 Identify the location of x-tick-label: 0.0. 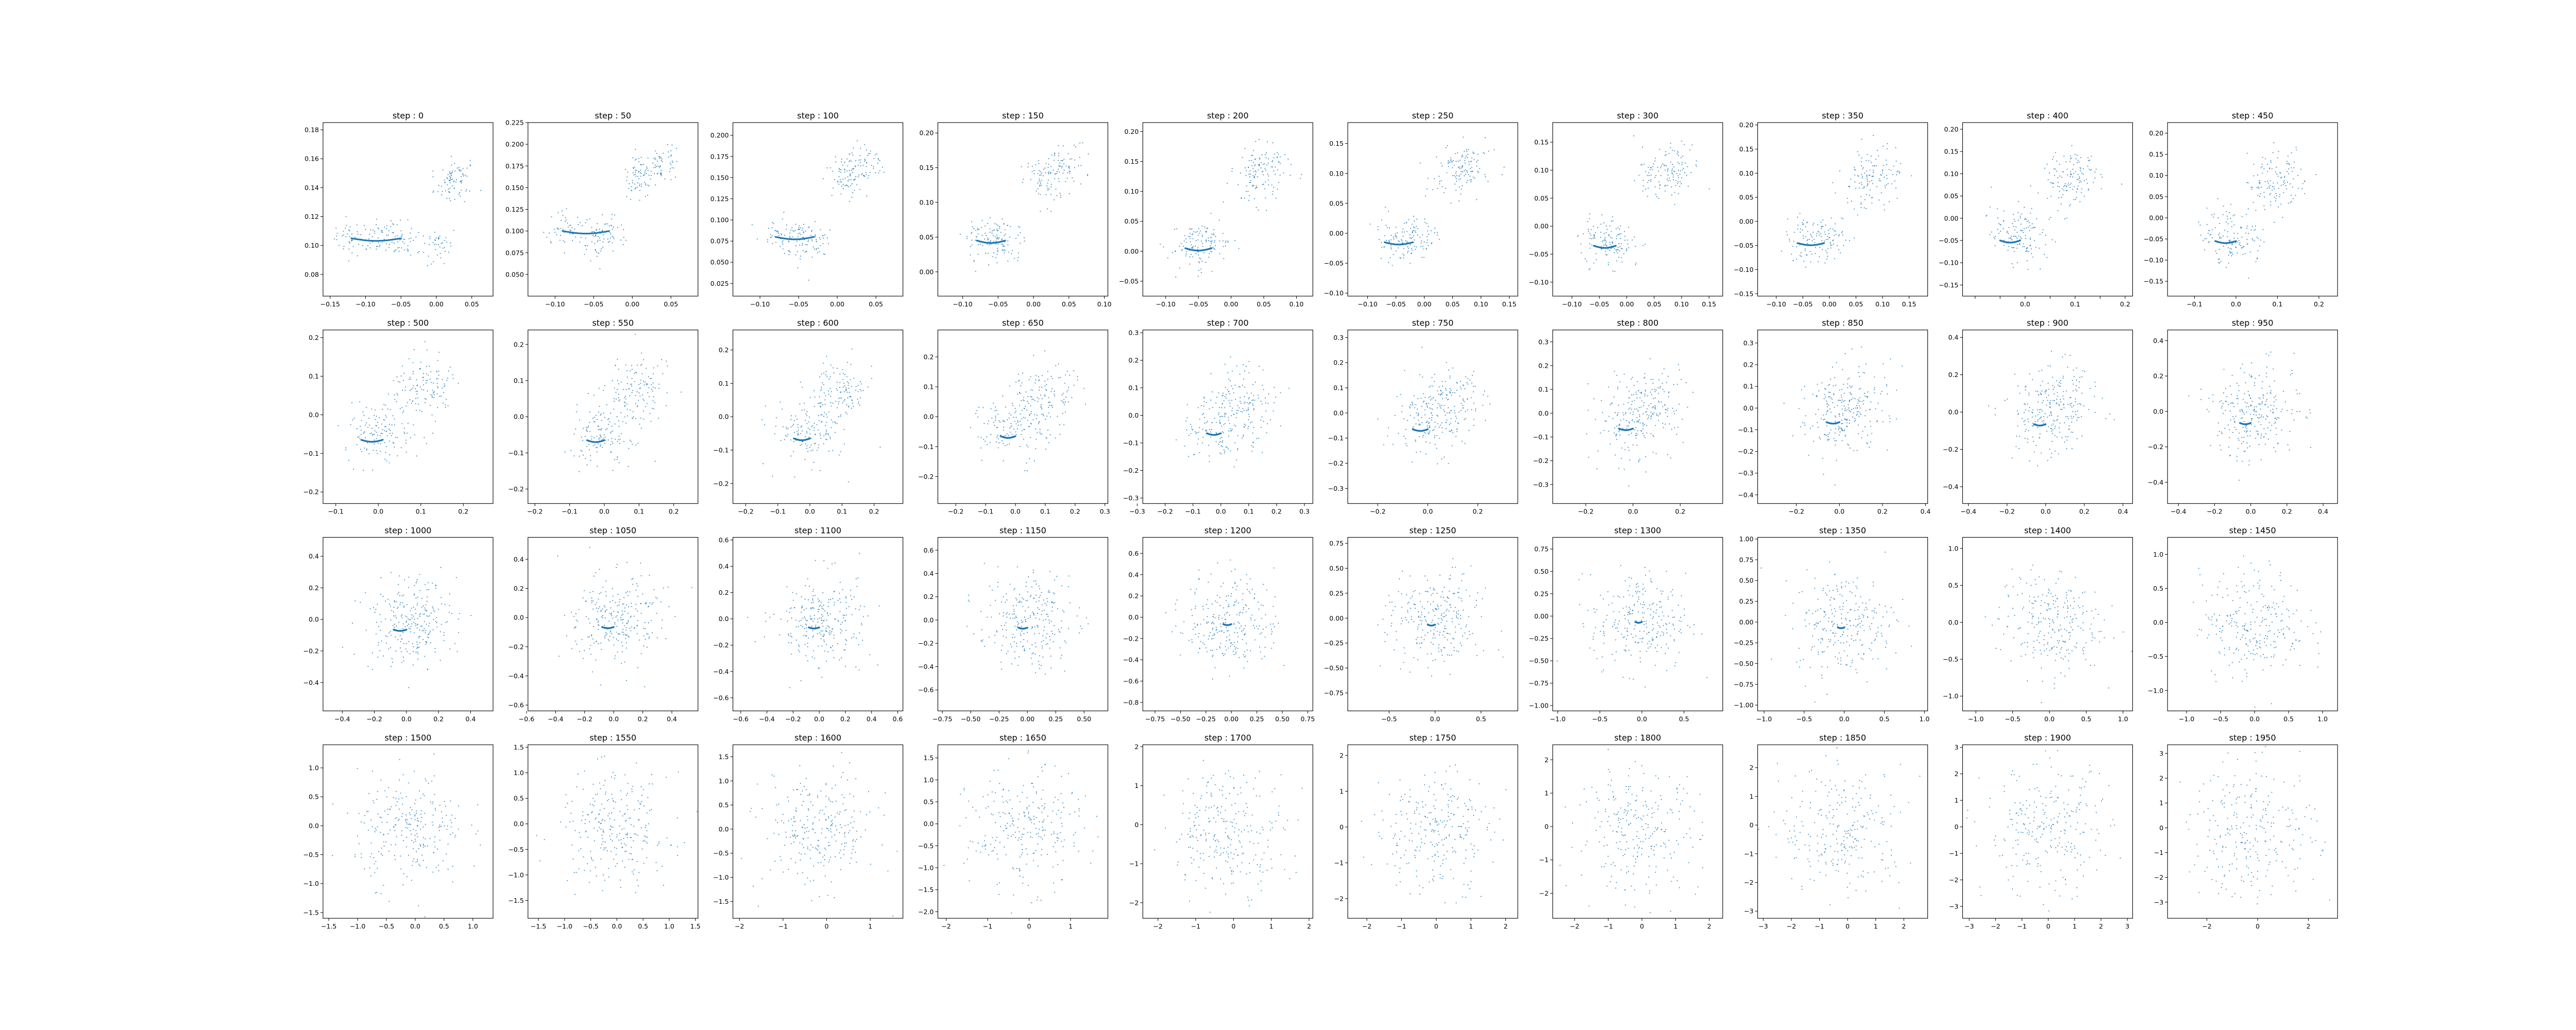
(604, 512).